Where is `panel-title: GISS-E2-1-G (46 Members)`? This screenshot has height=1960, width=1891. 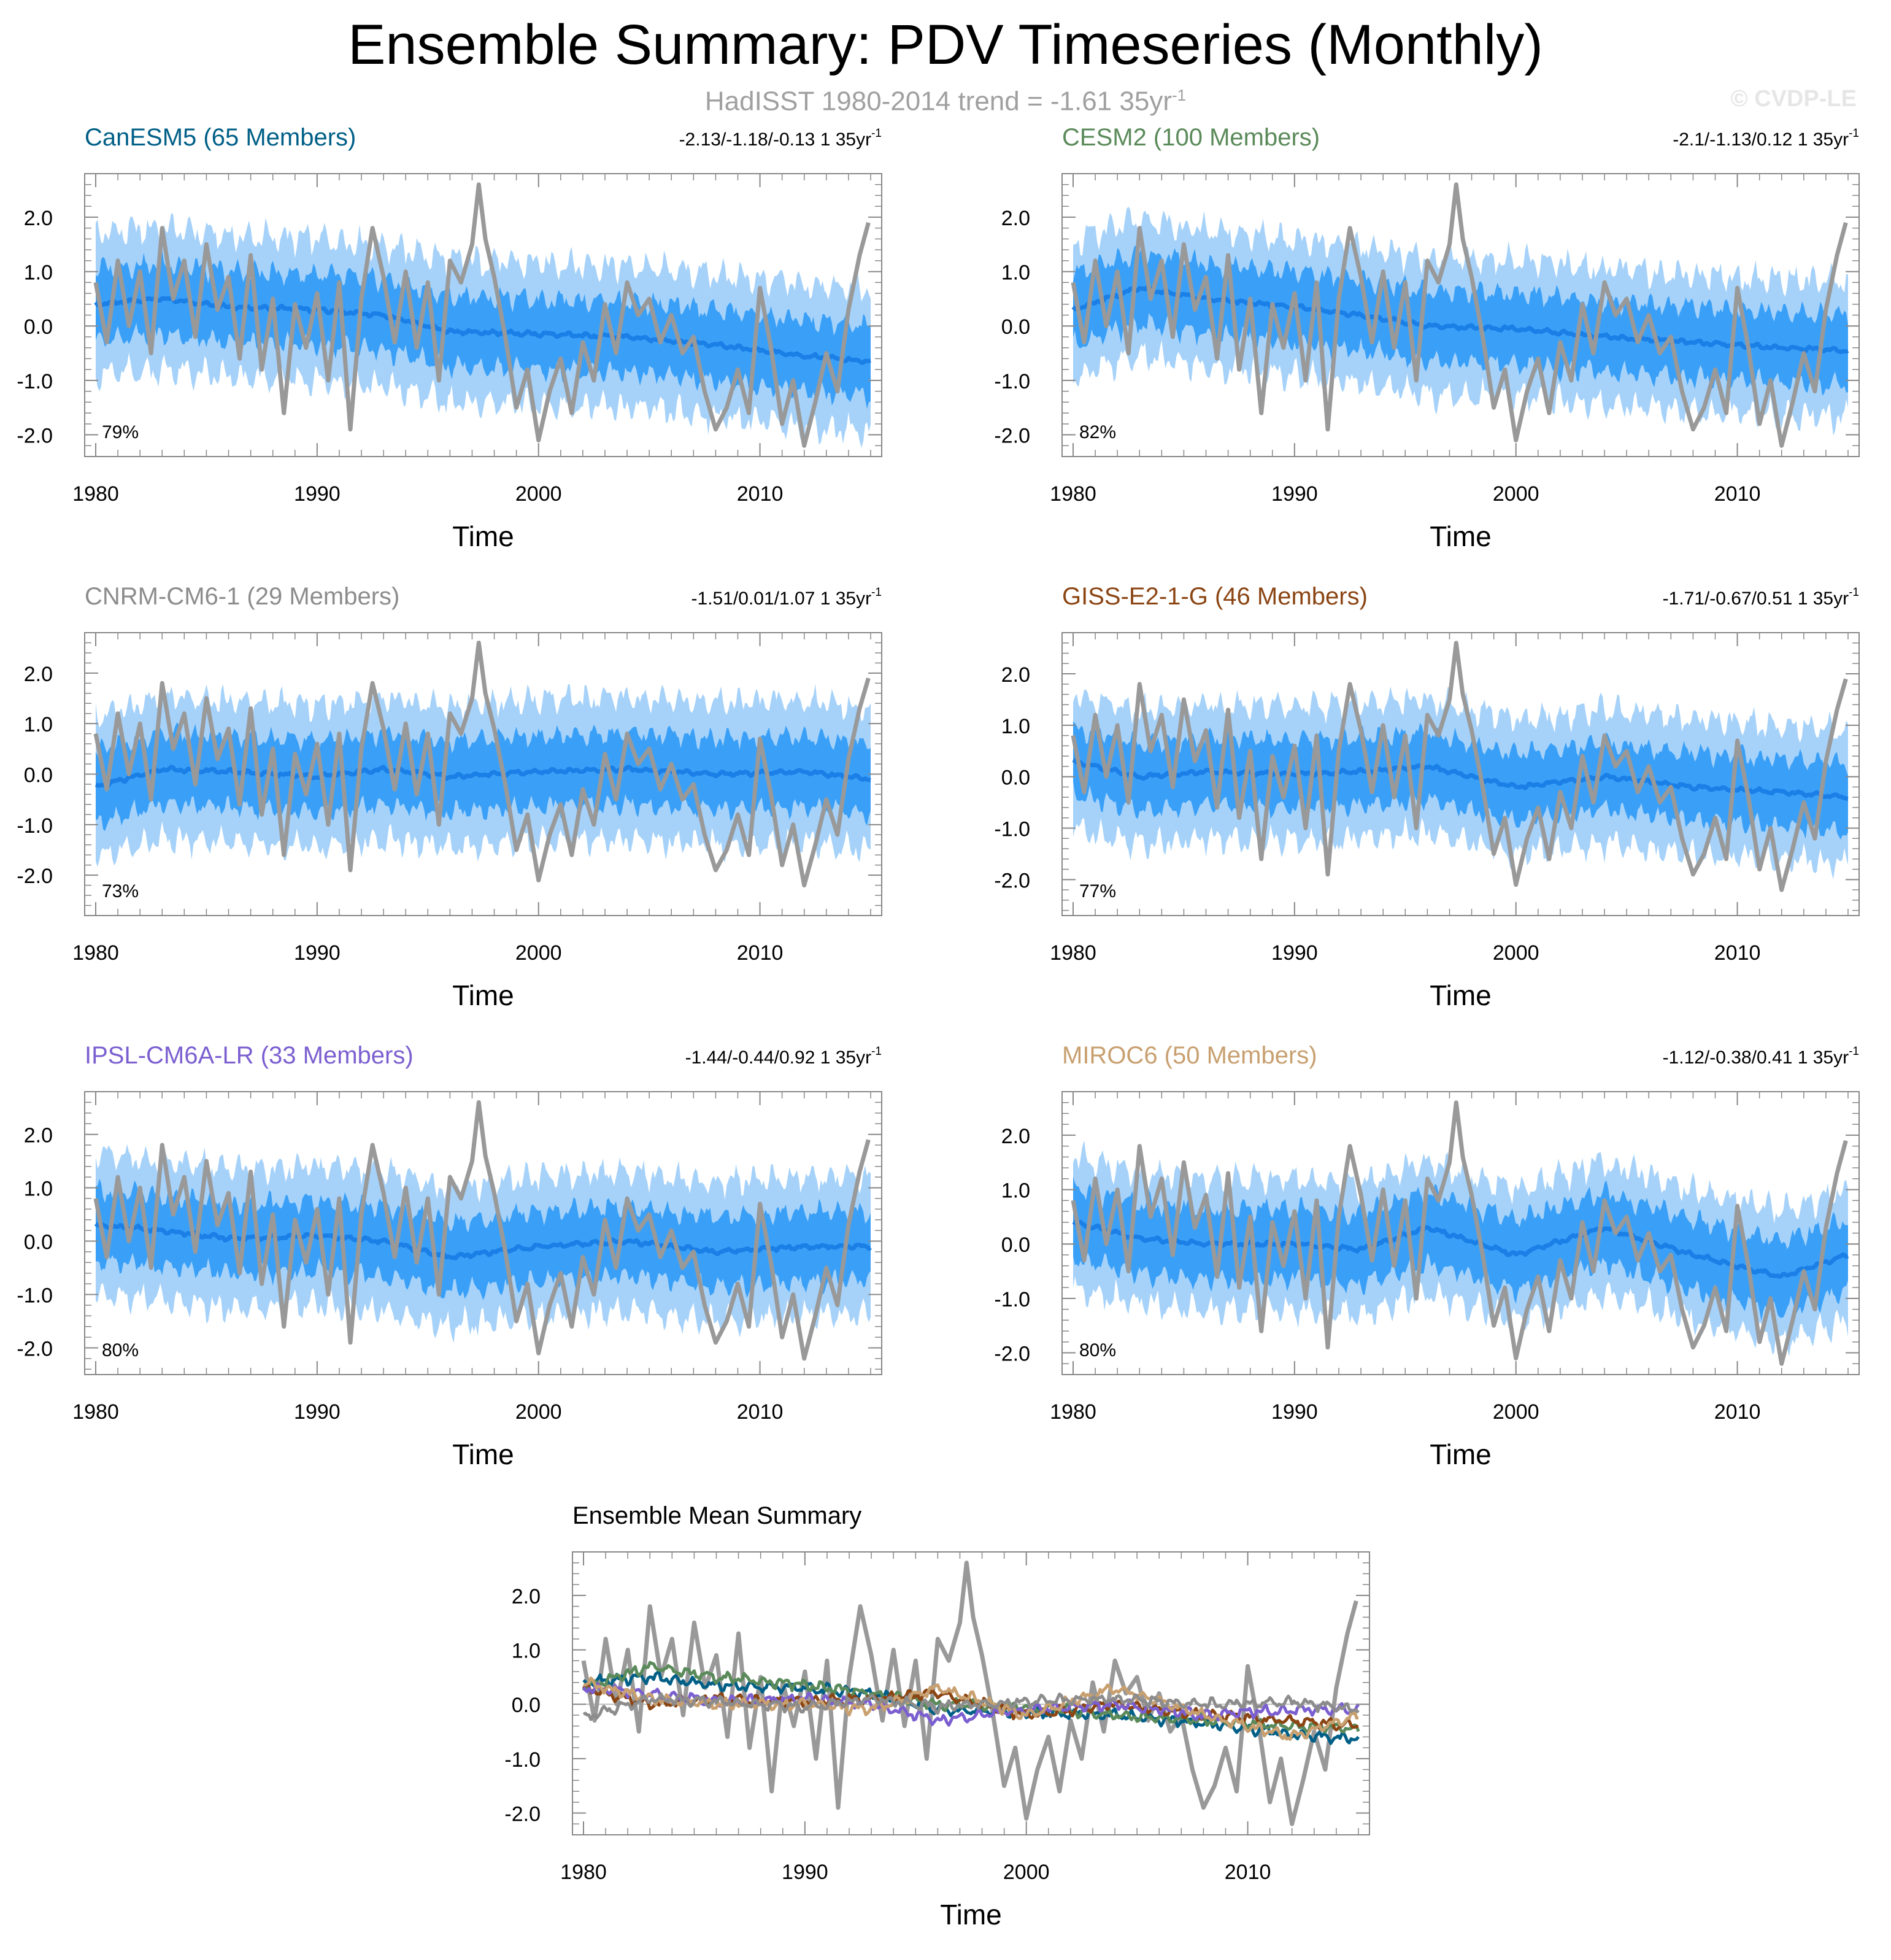 panel-title: GISS-E2-1-G (46 Members) is located at coordinates (1215, 596).